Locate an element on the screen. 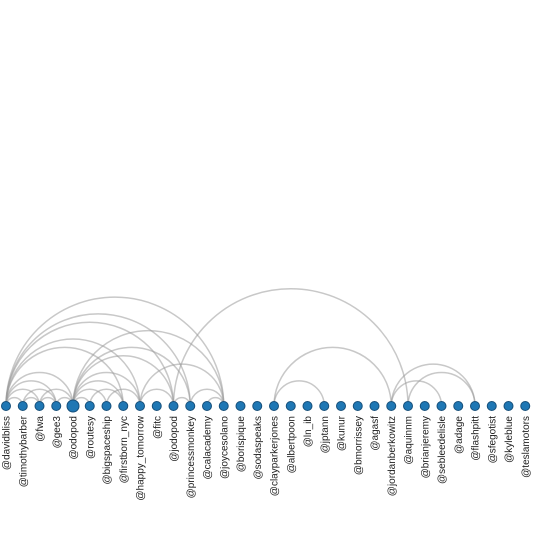 The height and width of the screenshot is (542, 535). node-label: @sodaspeaks is located at coordinates (258, 448).